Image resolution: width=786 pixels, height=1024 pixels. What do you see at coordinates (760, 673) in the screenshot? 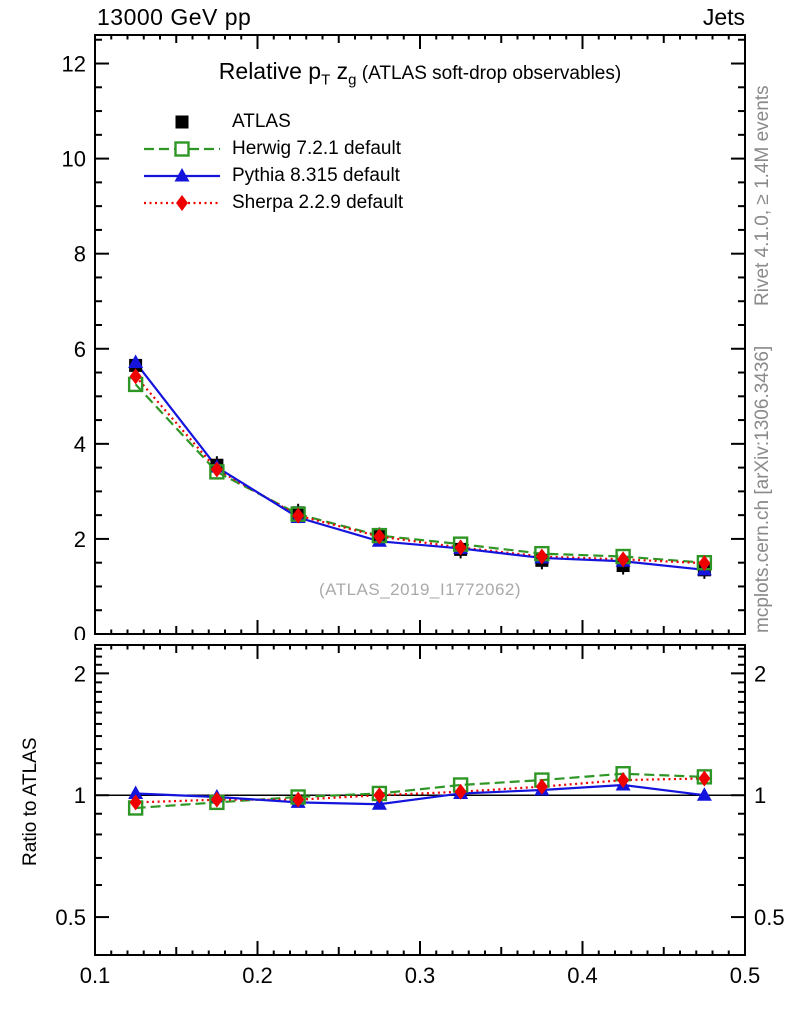
I see `ratio-y-tick-label-right: 2` at bounding box center [760, 673].